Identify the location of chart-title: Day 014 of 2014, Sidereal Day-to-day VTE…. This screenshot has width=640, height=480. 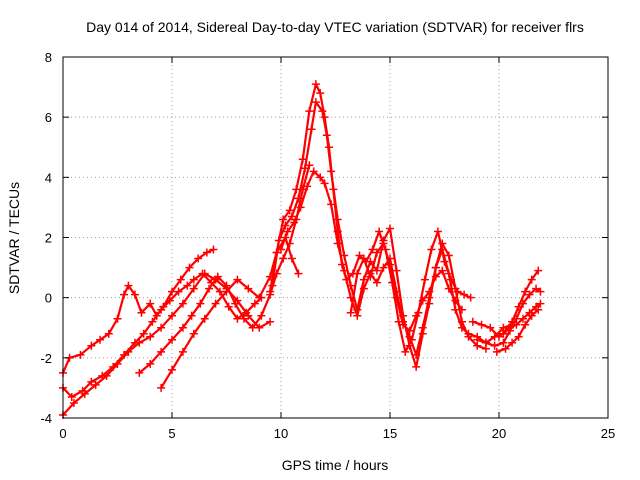
(335, 27).